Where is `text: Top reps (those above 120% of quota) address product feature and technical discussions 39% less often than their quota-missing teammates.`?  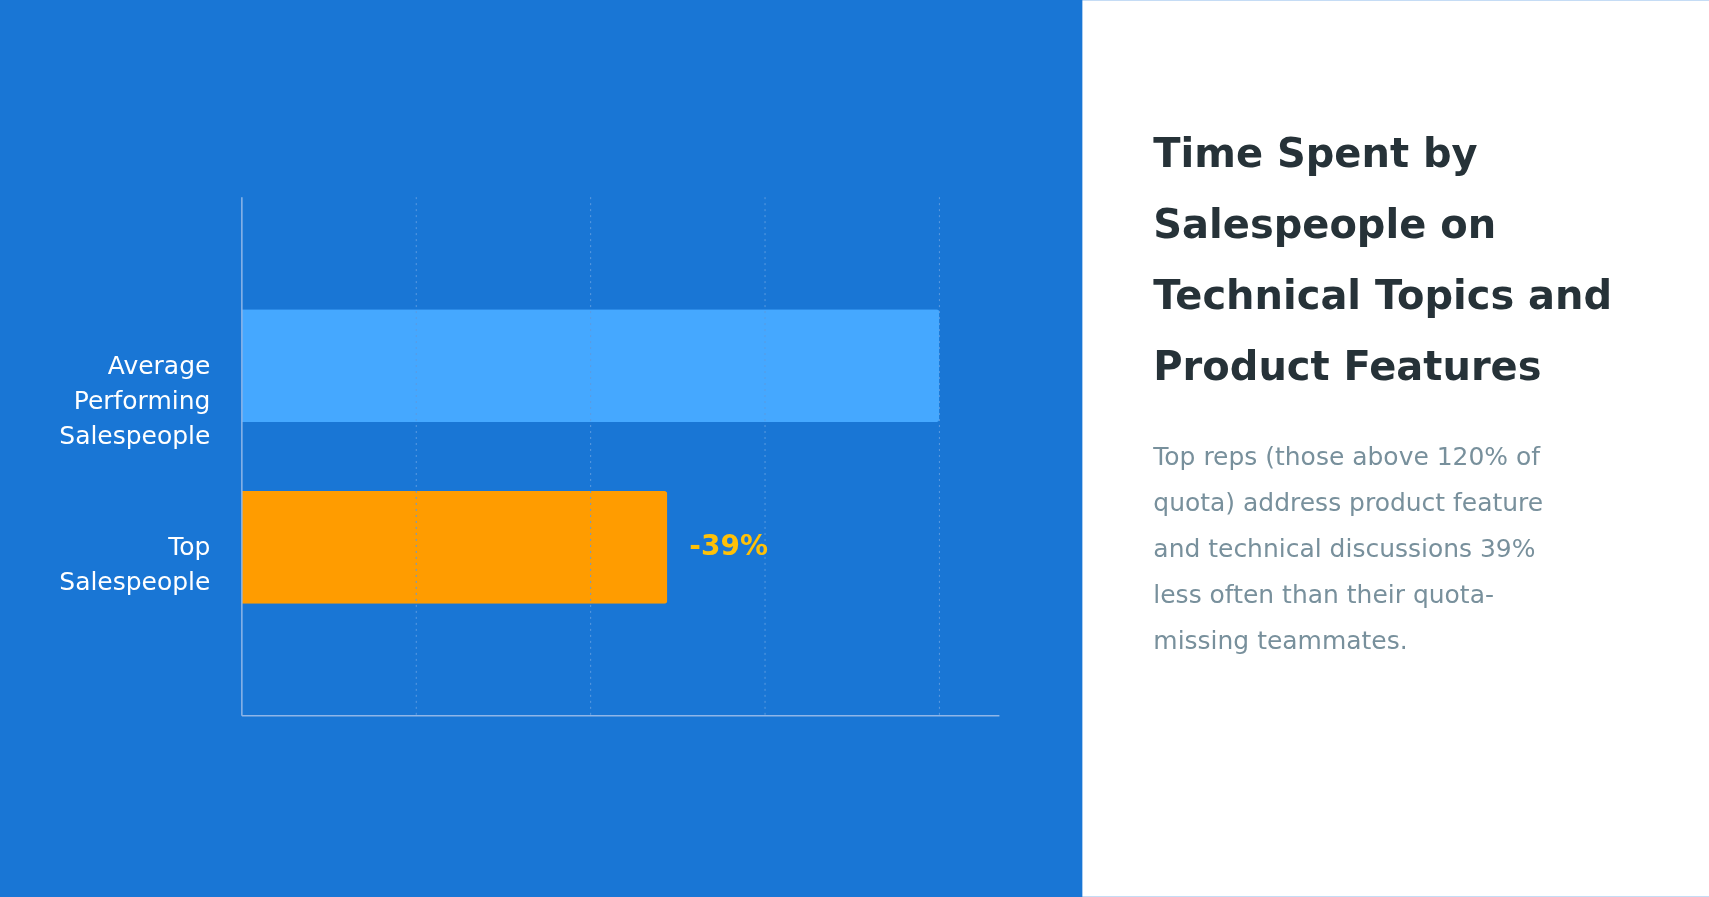 text: Top reps (those above 120% of quota) address product feature and technical discussions 39% less often than their quota-missing teammates. is located at coordinates (1348, 548).